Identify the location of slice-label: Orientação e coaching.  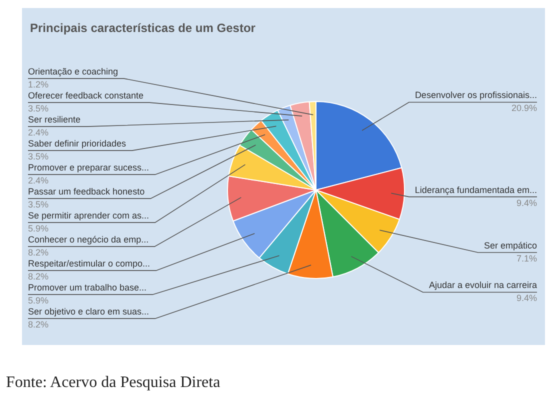
(73, 71).